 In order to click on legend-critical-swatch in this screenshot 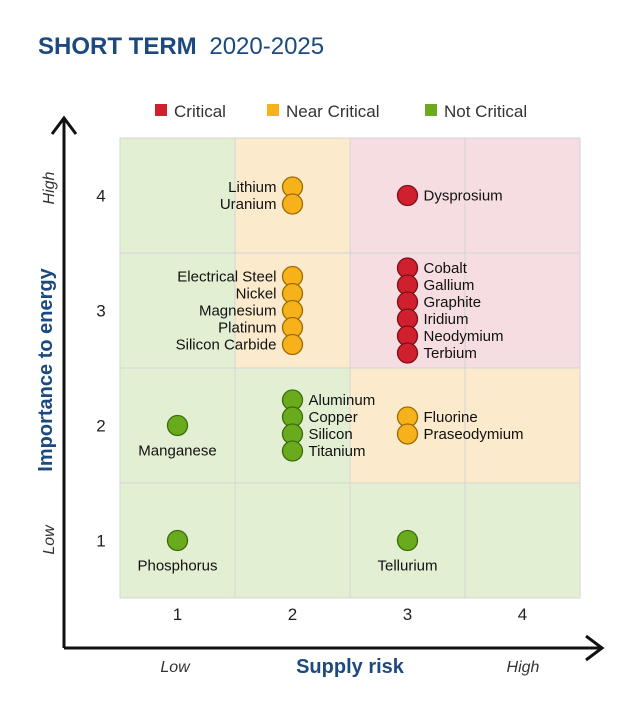, I will do `click(161, 110)`.